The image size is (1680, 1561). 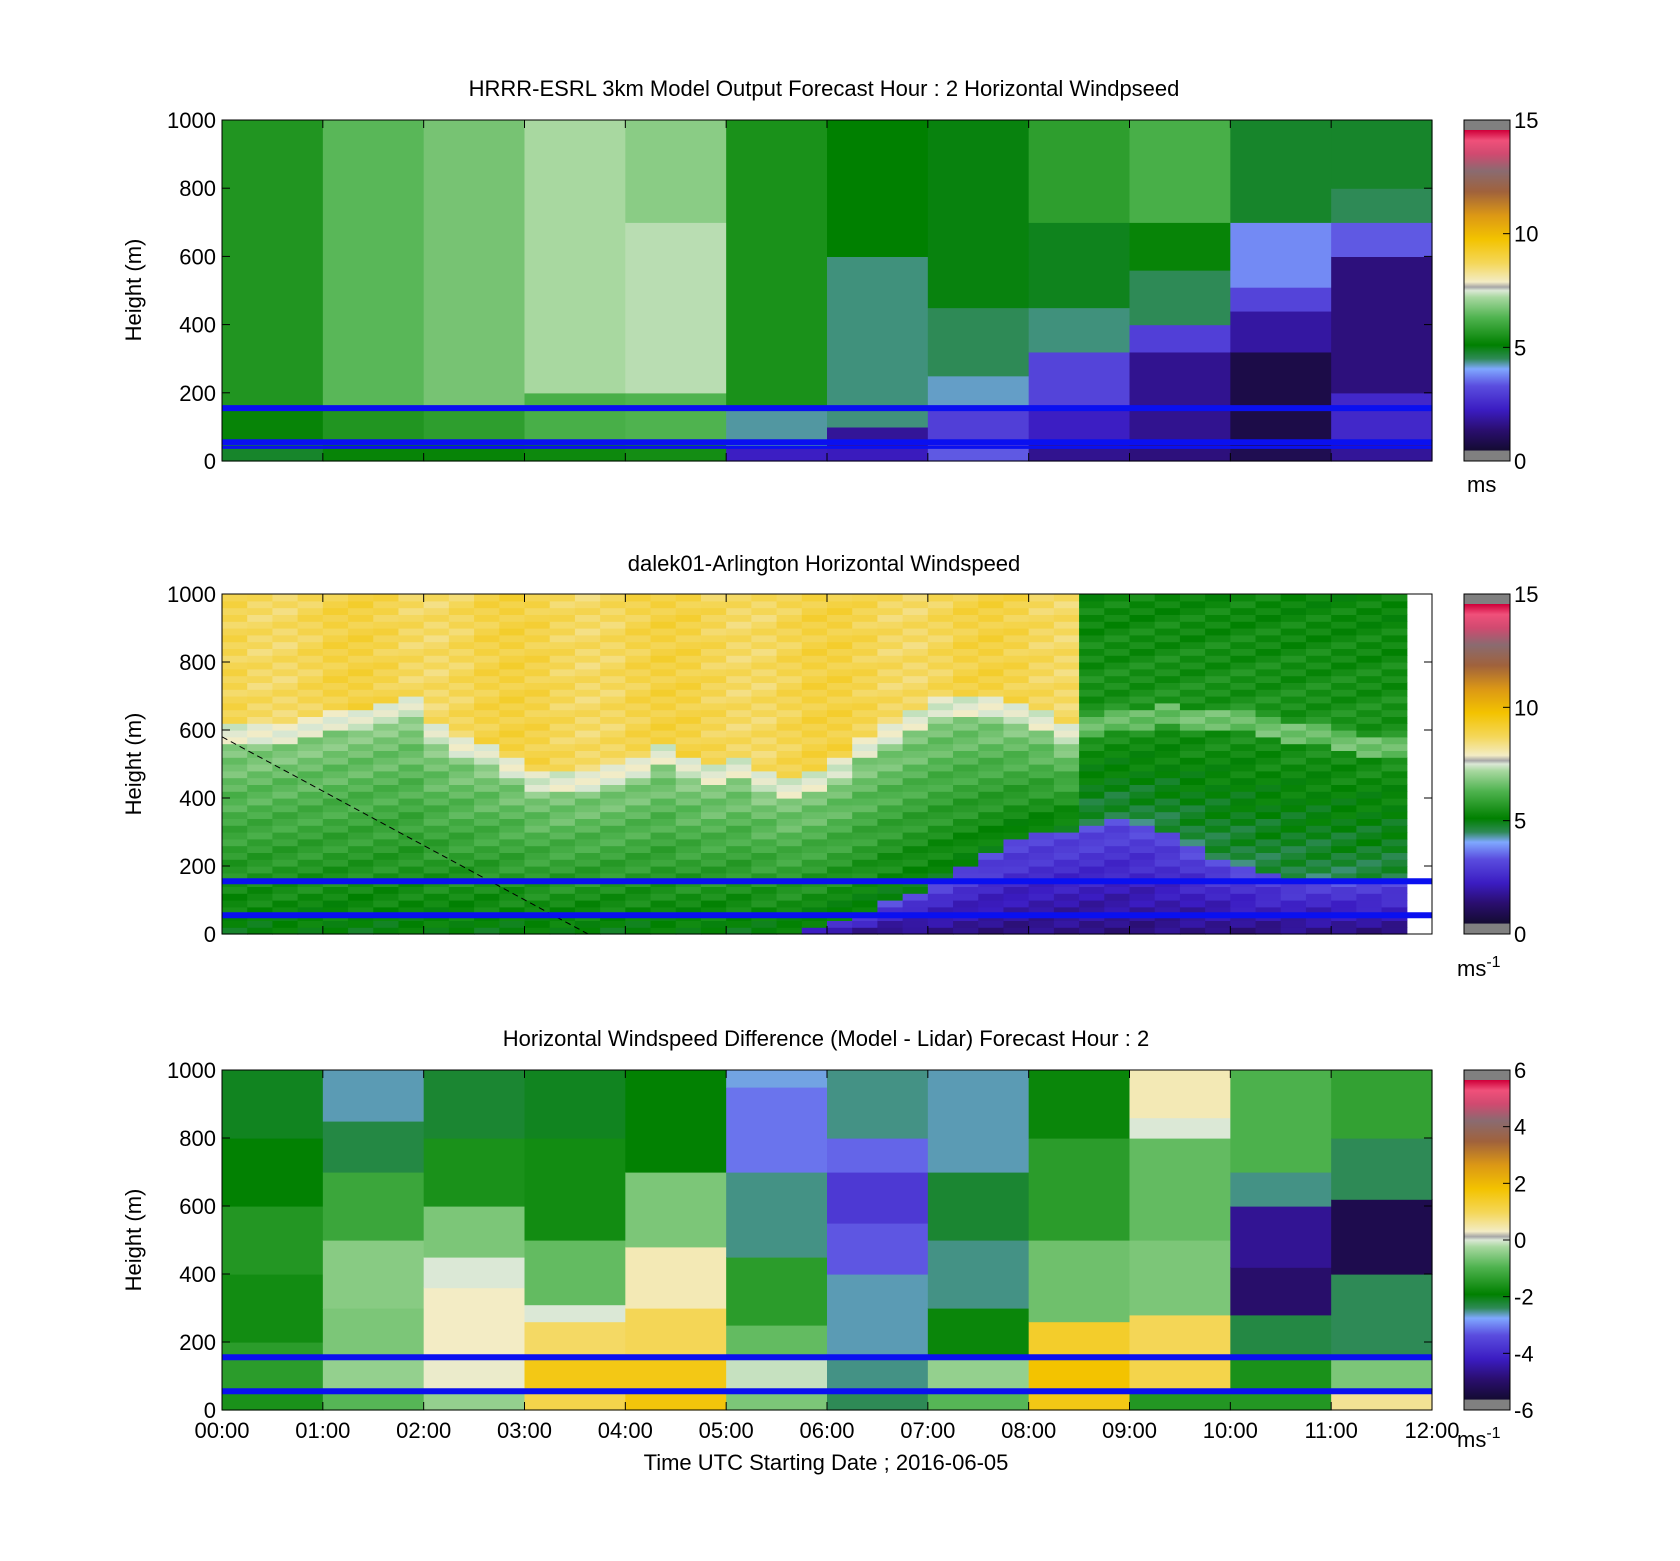 What do you see at coordinates (512, 604) in the screenshot?
I see `cell-profile11-h960` at bounding box center [512, 604].